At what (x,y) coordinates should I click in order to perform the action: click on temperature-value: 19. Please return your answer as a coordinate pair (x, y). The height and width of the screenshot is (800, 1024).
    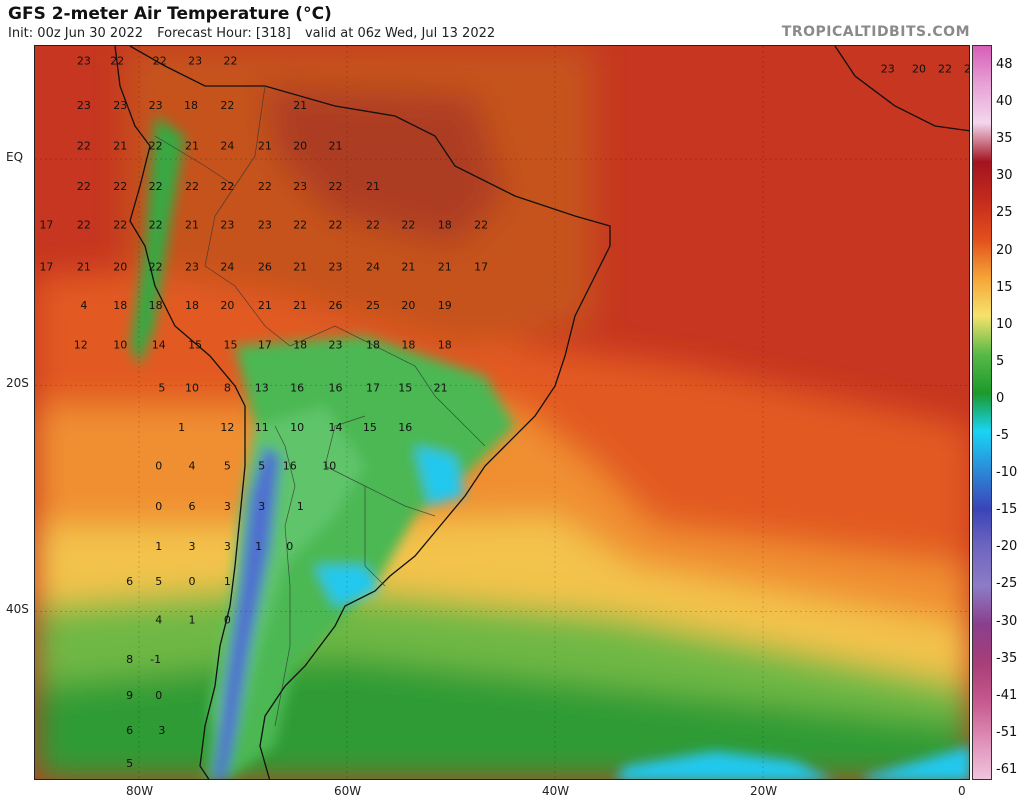
    Looking at the image, I should click on (445, 305).